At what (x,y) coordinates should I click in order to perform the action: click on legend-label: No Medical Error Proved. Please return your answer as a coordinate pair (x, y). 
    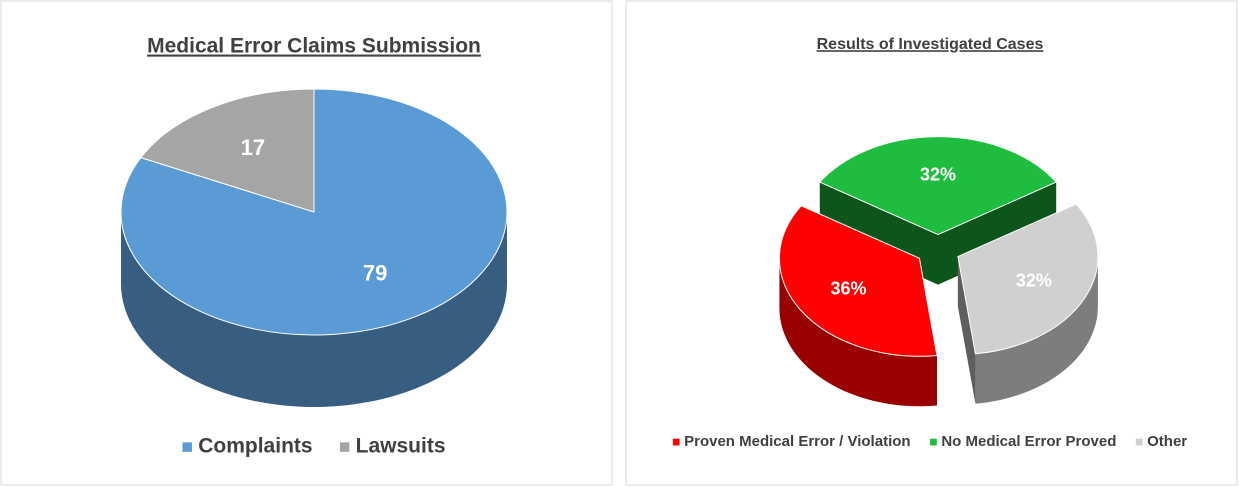
    Looking at the image, I should click on (1028, 441).